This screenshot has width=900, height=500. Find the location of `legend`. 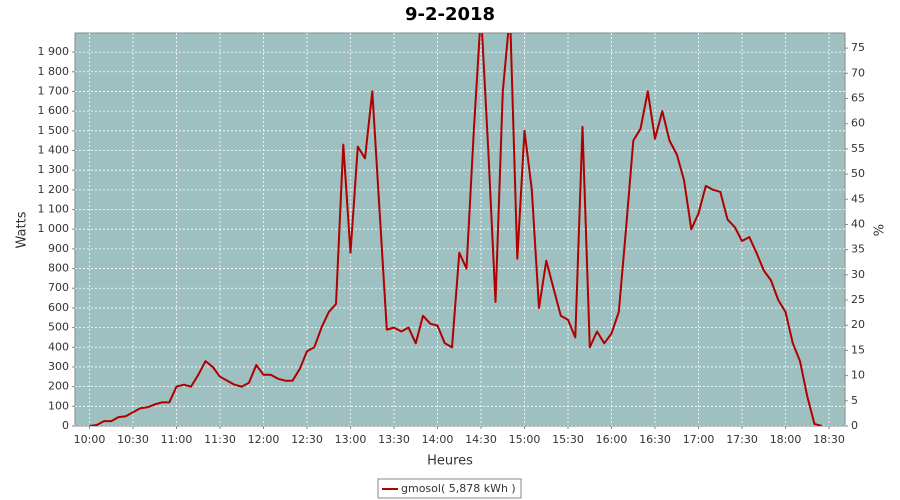

legend is located at coordinates (449, 488).